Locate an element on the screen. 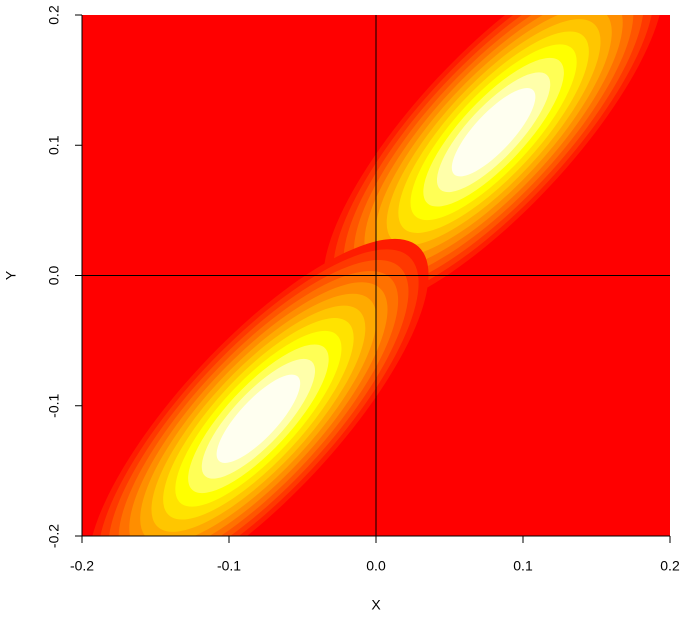 The image size is (695, 637). y-tick-label: -0.2 is located at coordinates (54, 536).